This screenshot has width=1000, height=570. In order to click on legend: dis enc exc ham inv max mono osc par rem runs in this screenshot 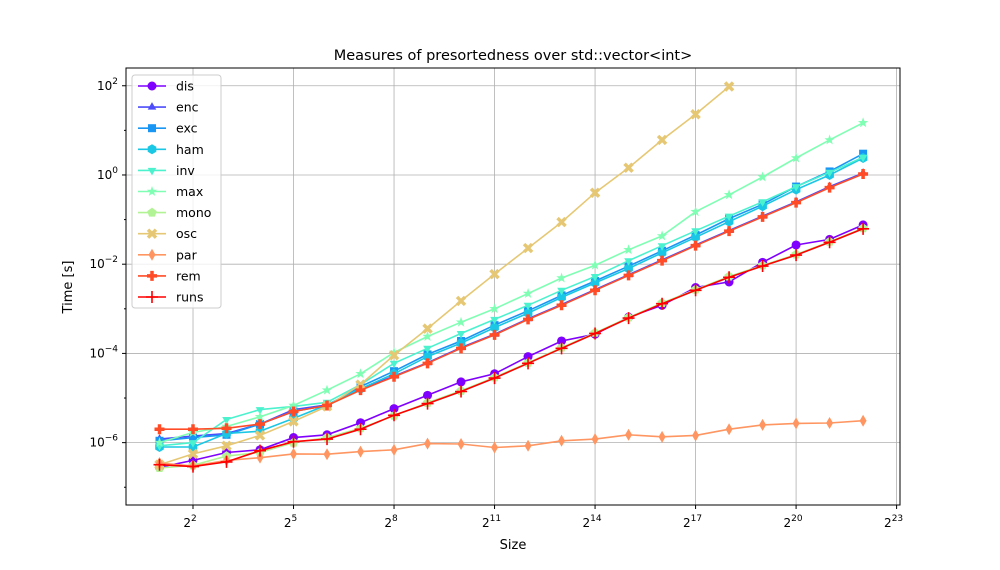, I will do `click(176, 191)`.